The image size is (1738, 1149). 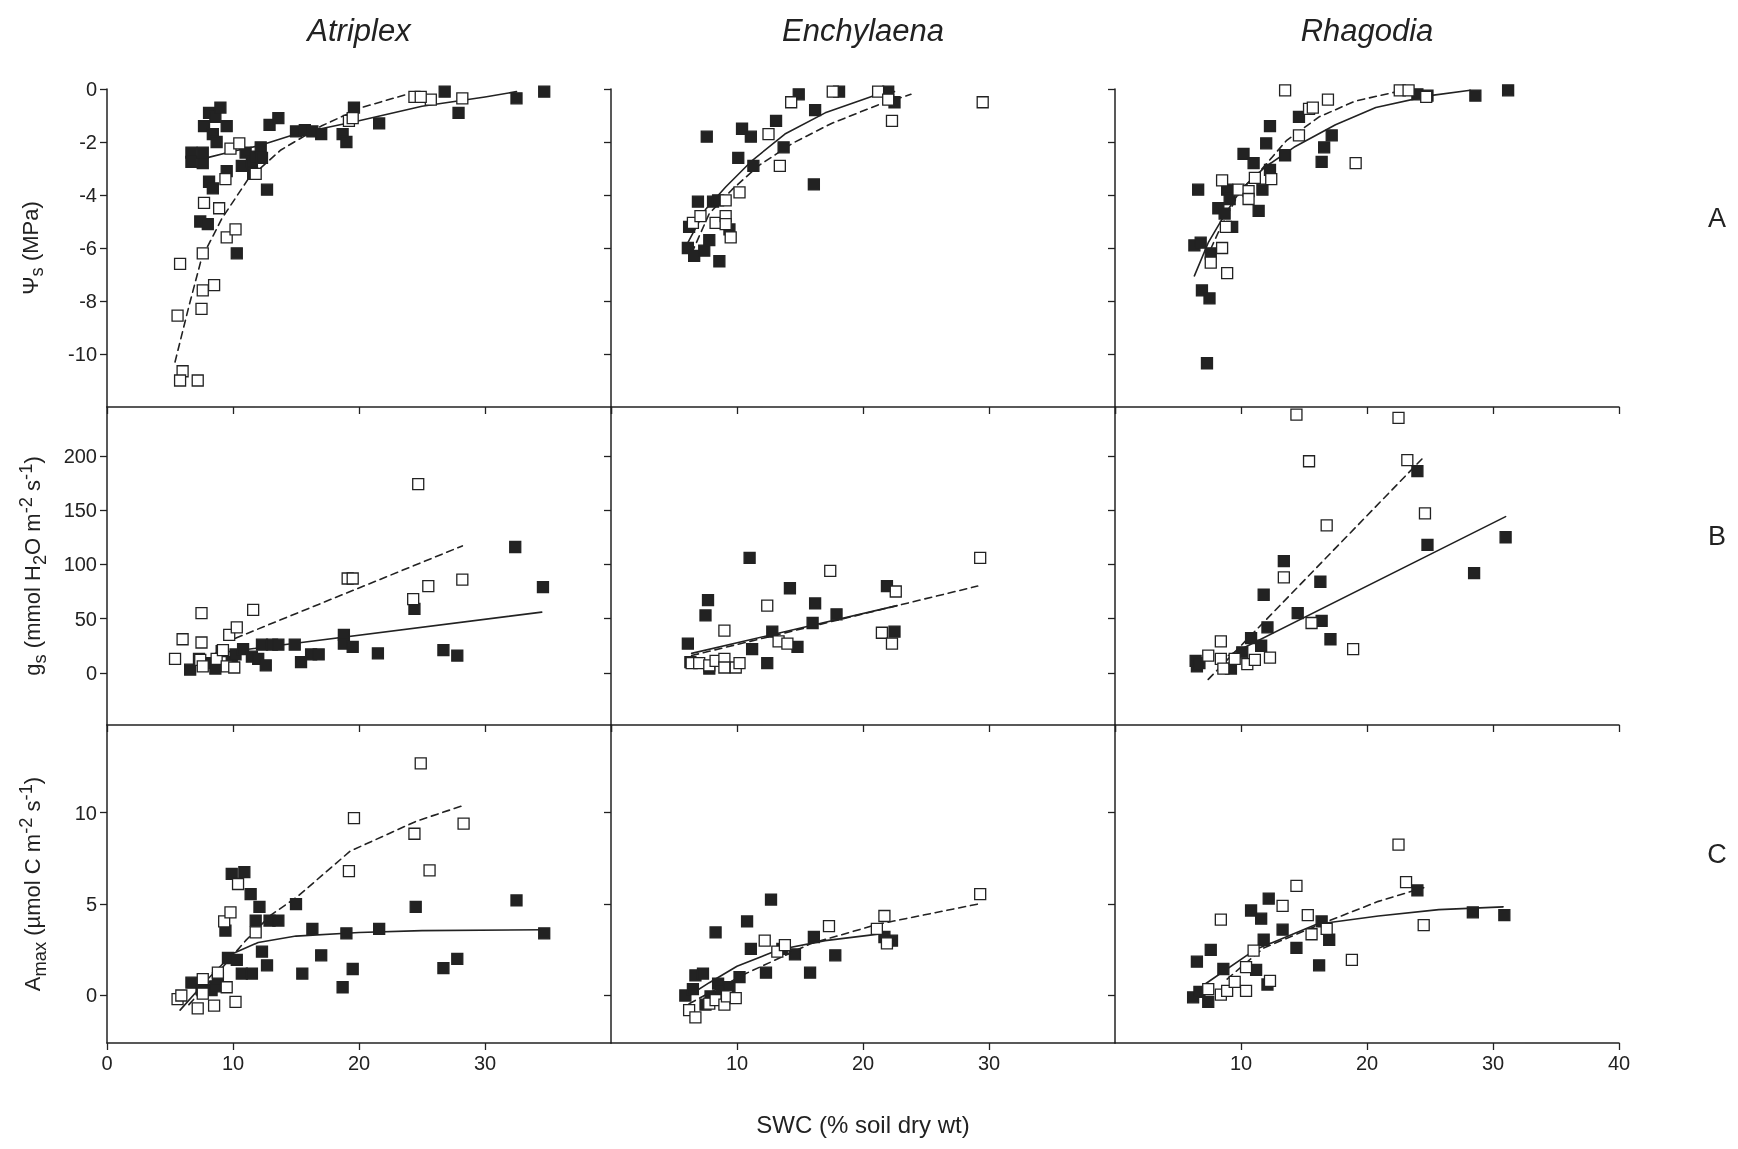 I want to click on y-tick-label: 150, so click(x=80, y=510).